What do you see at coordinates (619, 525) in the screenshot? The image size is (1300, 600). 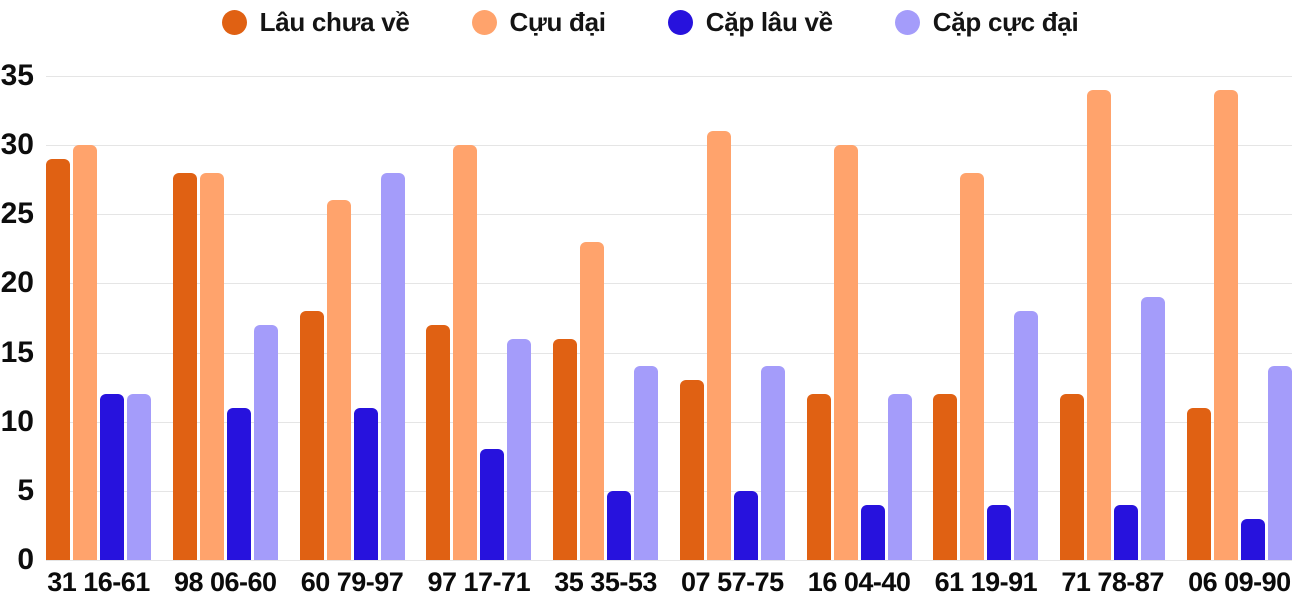 I see `bar-s2-g4` at bounding box center [619, 525].